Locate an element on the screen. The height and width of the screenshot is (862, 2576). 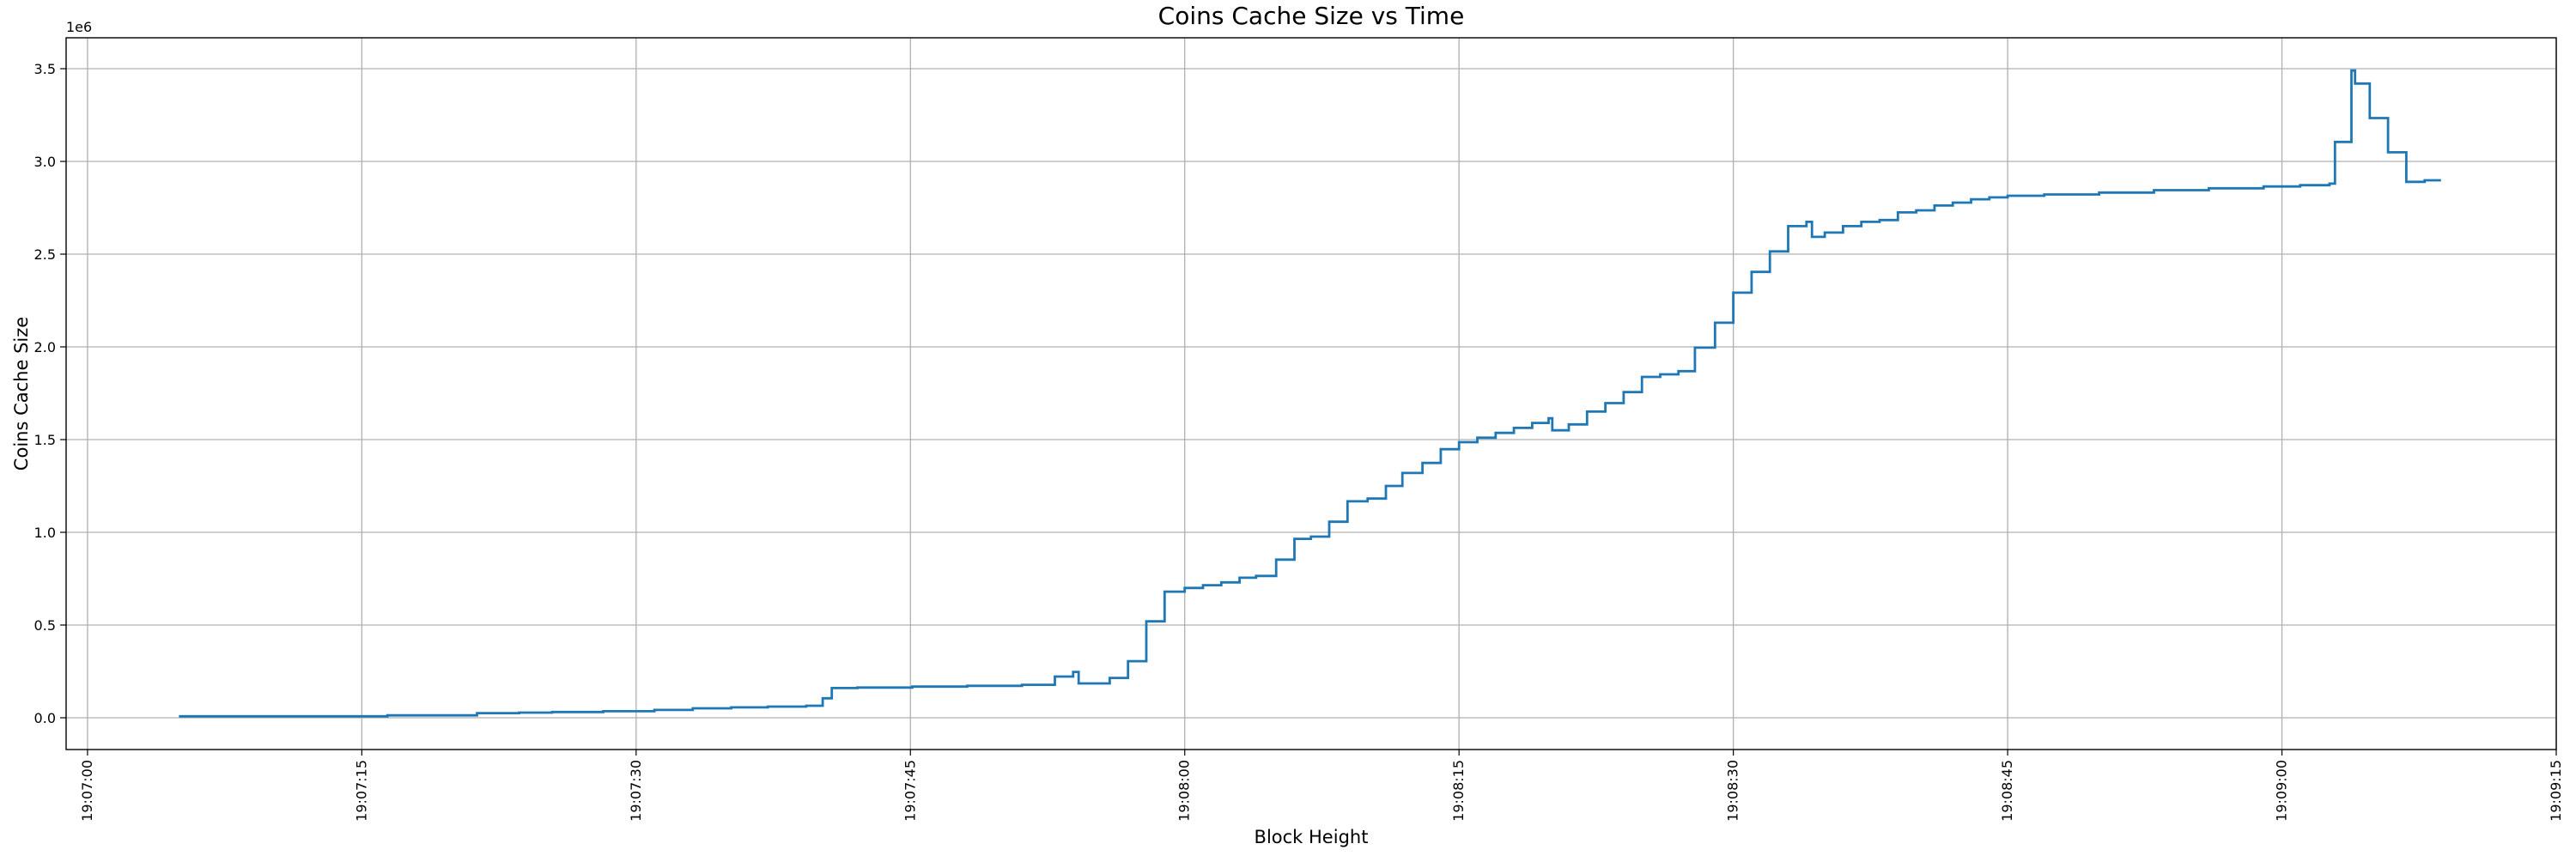
chart-title: Coins Cache Size vs Time is located at coordinates (1312, 16).